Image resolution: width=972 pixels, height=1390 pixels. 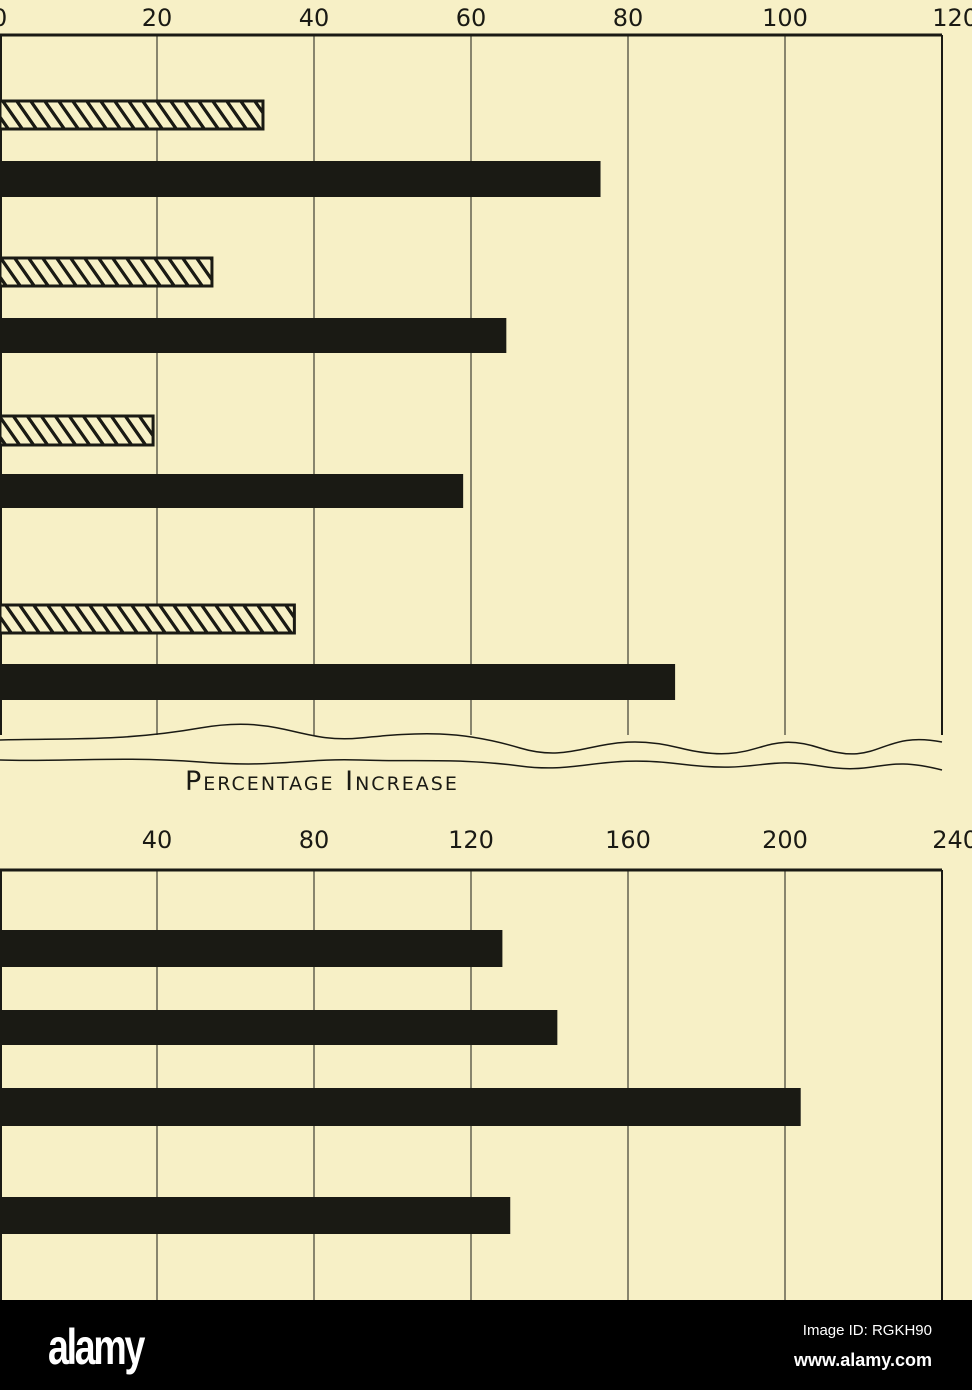 I want to click on tick-label: 200, so click(x=785, y=840).